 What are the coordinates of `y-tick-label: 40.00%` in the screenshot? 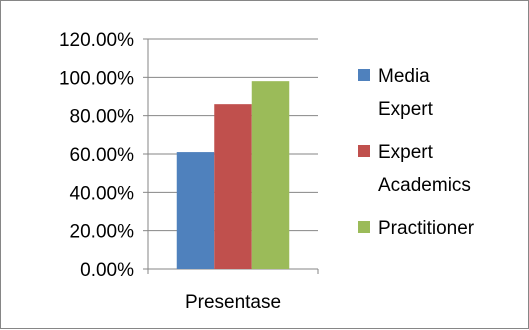 It's located at (102, 193).